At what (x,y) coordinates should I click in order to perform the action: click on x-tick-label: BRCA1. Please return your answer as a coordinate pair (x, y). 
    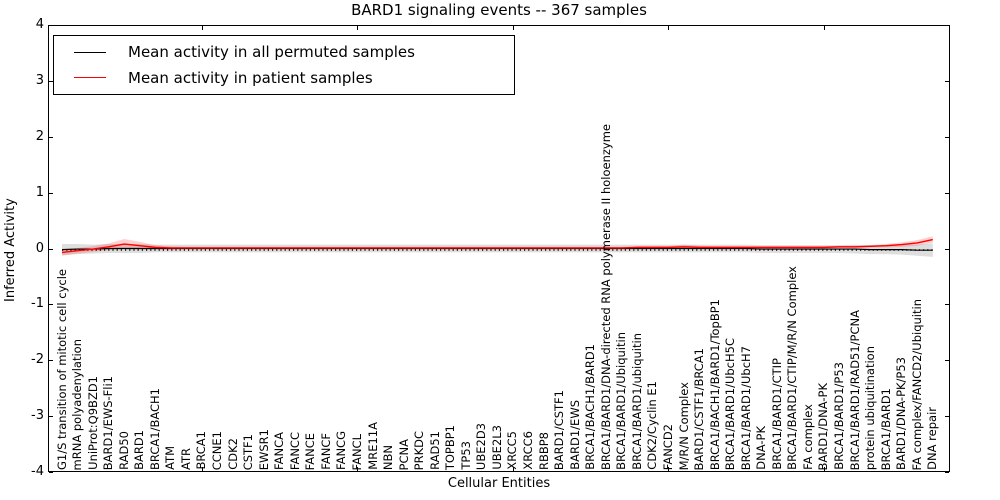
    Looking at the image, I should click on (201, 450).